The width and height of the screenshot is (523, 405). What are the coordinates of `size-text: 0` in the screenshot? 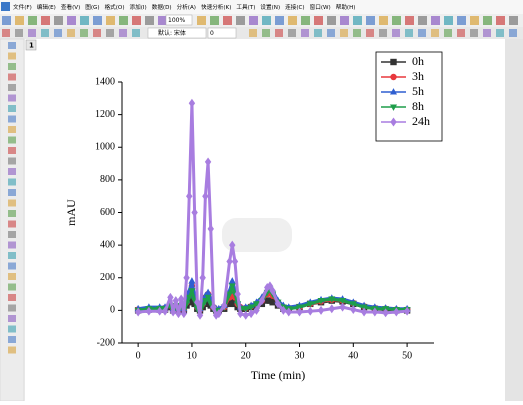 It's located at (212, 33).